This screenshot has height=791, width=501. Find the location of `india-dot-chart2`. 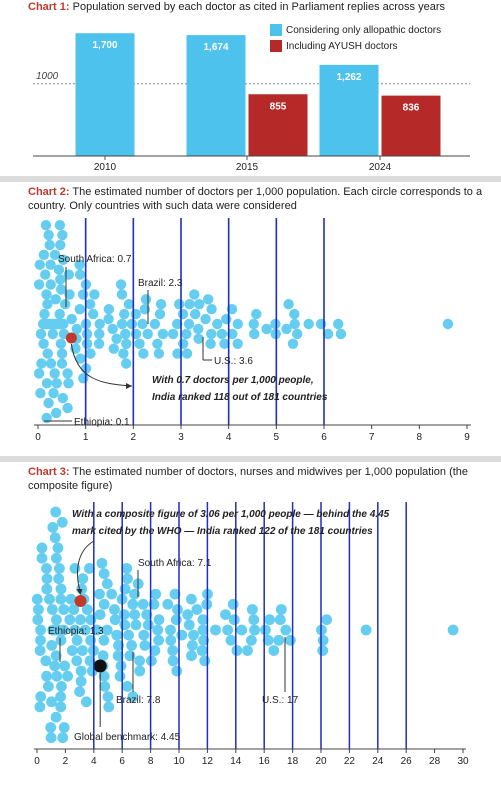

india-dot-chart2 is located at coordinates (71, 338).